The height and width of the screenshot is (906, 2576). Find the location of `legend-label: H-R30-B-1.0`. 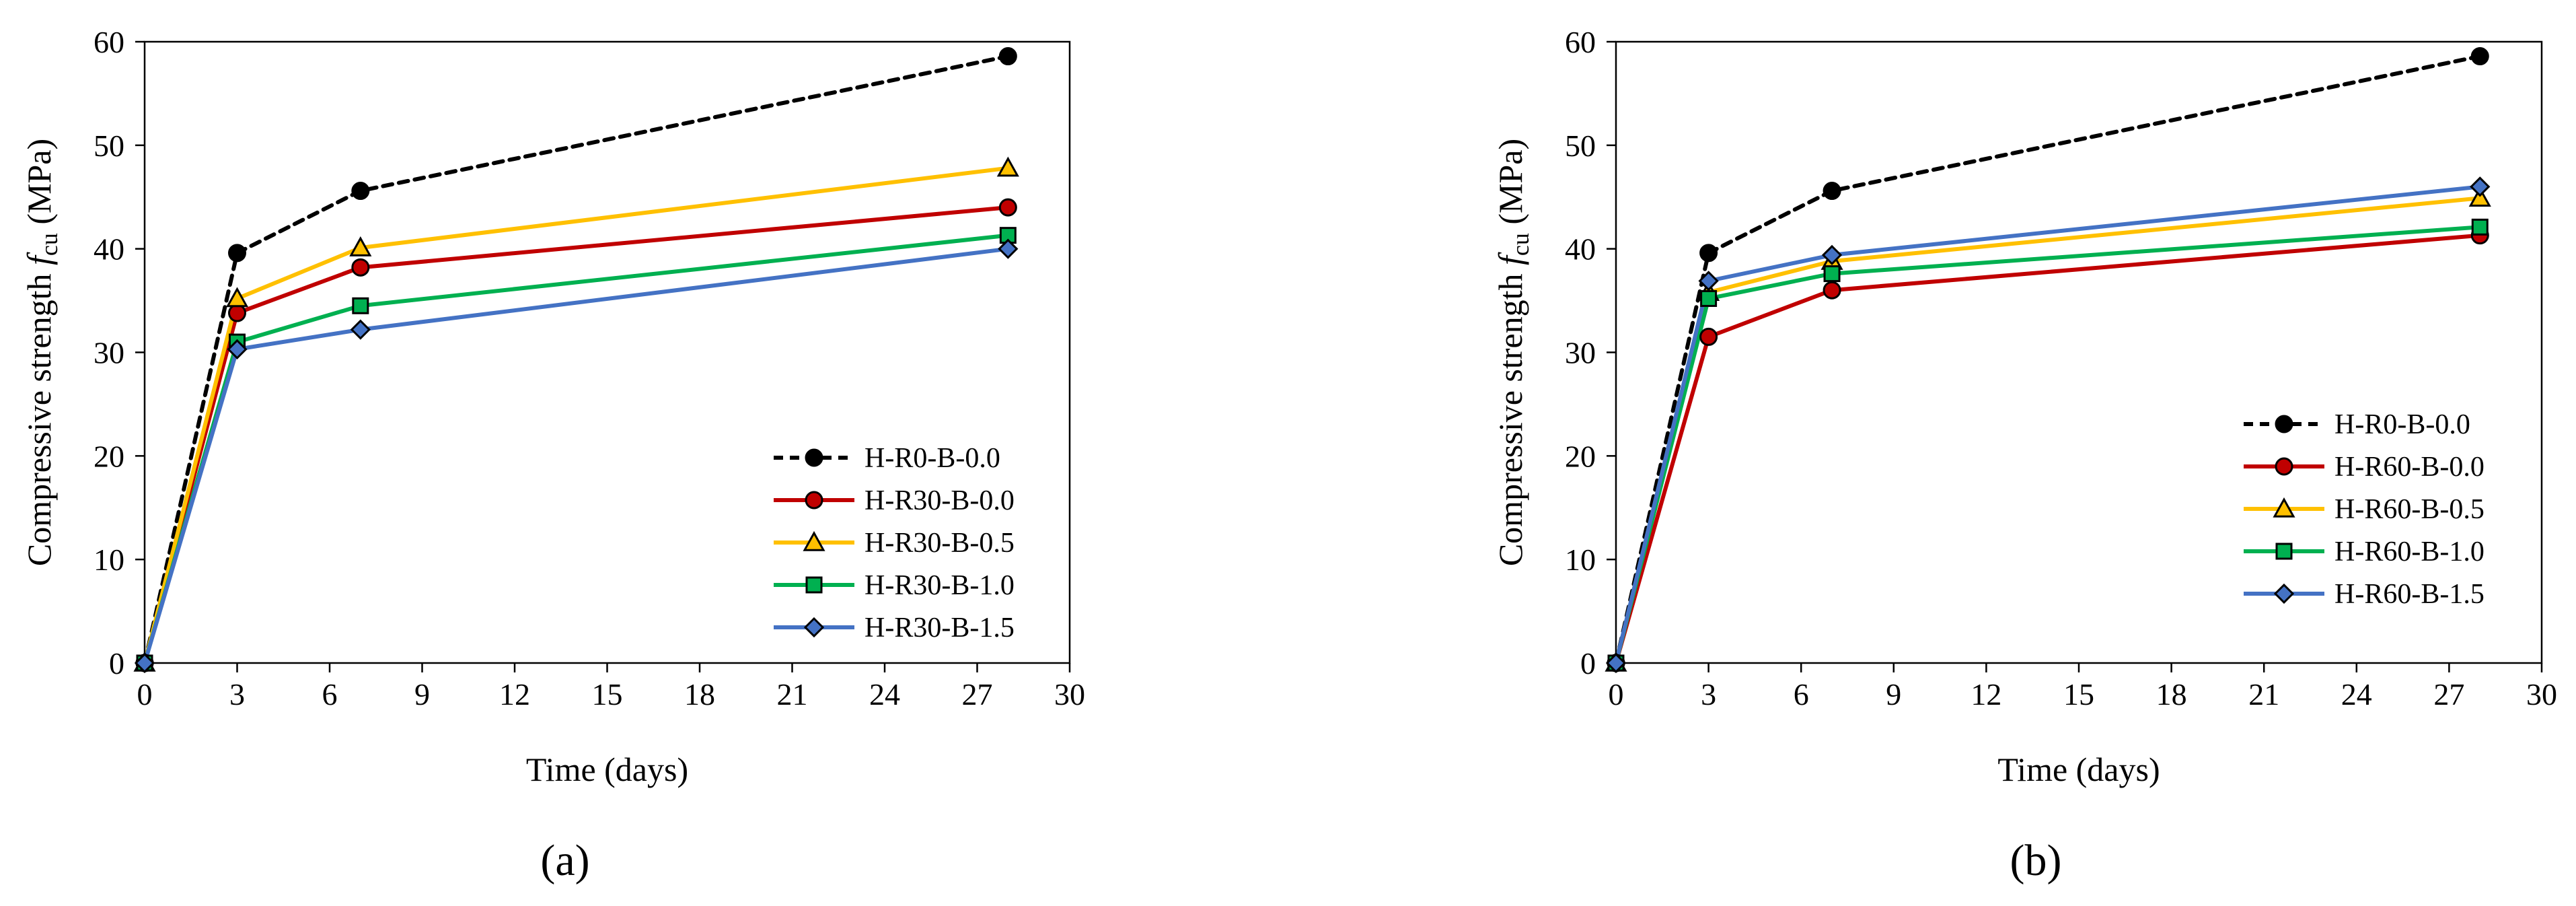

legend-label: H-R30-B-1.0 is located at coordinates (939, 585).